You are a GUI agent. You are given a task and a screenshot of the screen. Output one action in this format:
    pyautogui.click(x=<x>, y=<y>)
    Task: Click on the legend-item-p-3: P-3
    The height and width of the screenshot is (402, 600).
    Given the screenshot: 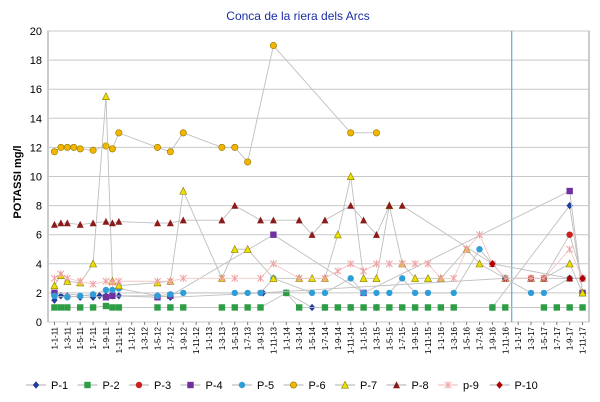 What is the action you would take?
    pyautogui.click(x=150, y=386)
    